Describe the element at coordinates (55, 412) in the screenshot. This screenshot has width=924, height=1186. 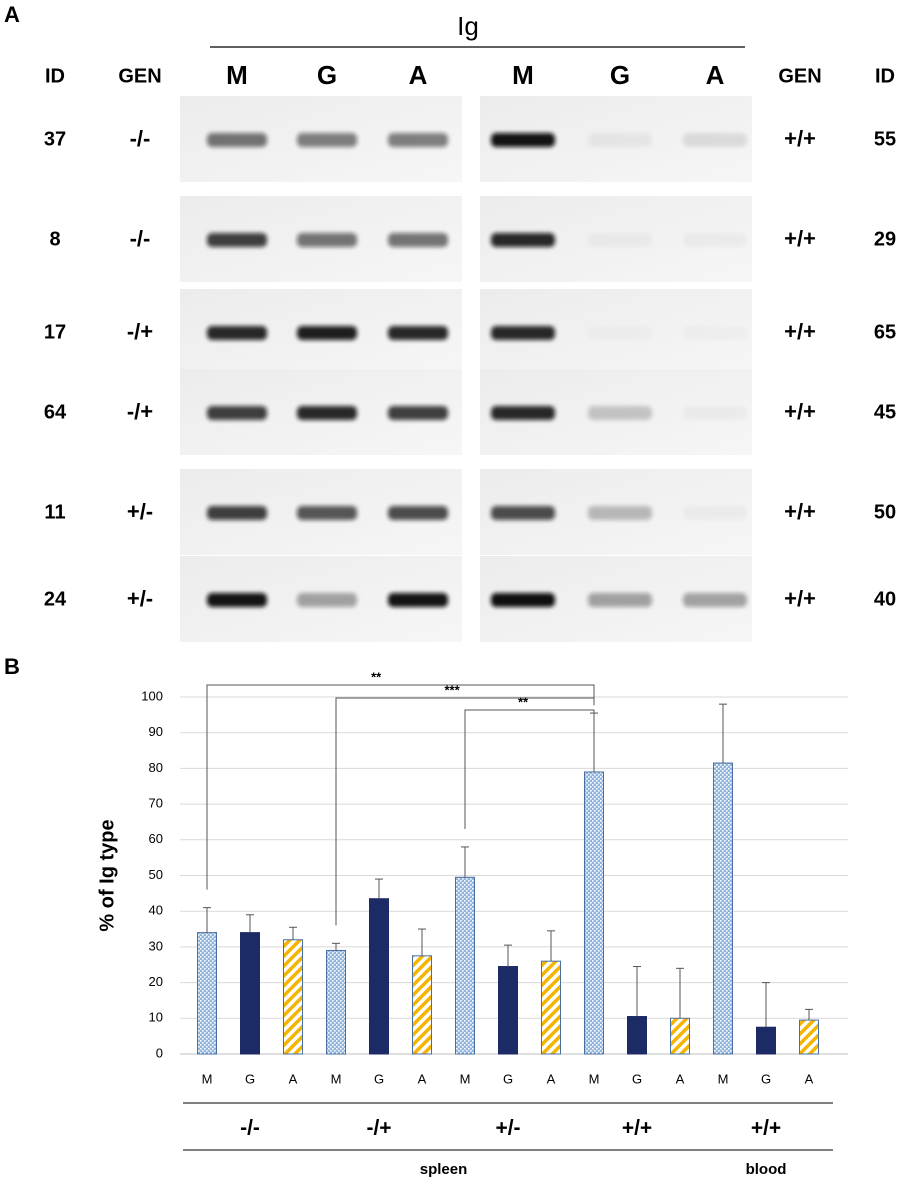
I see `row-id: 64` at that location.